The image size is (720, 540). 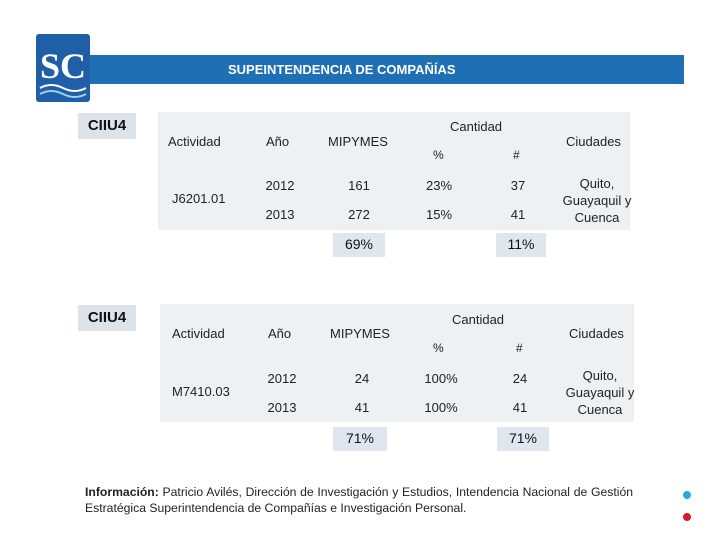 I want to click on row-num: 37, so click(x=518, y=185).